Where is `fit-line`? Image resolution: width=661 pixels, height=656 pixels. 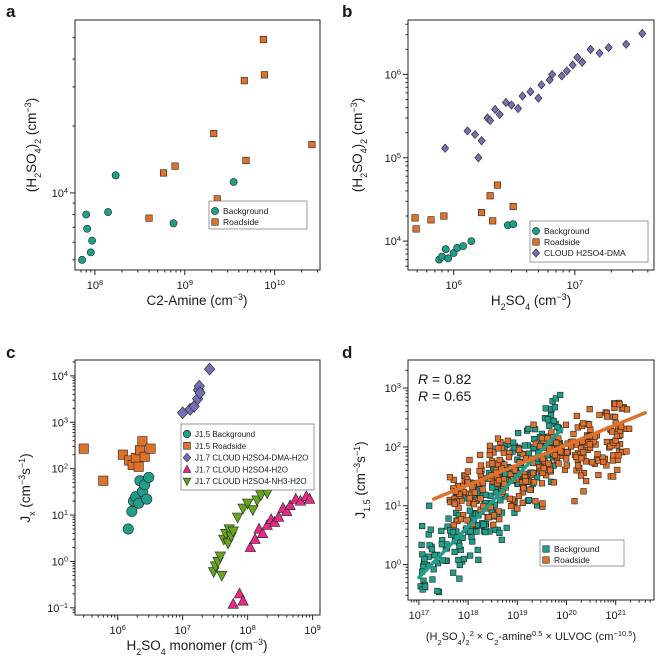
fit-line is located at coordinates (490, 503).